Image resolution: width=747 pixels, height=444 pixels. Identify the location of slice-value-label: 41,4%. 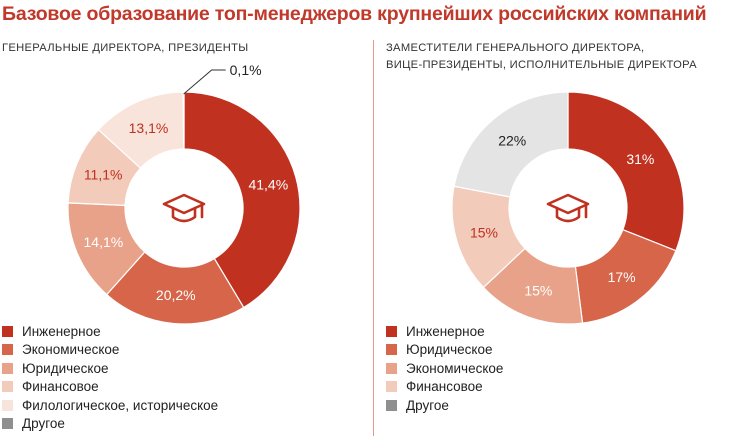
(268, 185).